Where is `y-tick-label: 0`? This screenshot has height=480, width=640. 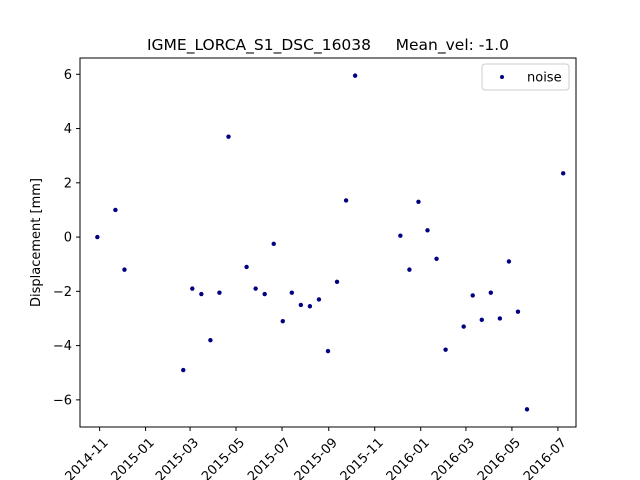 y-tick-label: 0 is located at coordinates (68, 238).